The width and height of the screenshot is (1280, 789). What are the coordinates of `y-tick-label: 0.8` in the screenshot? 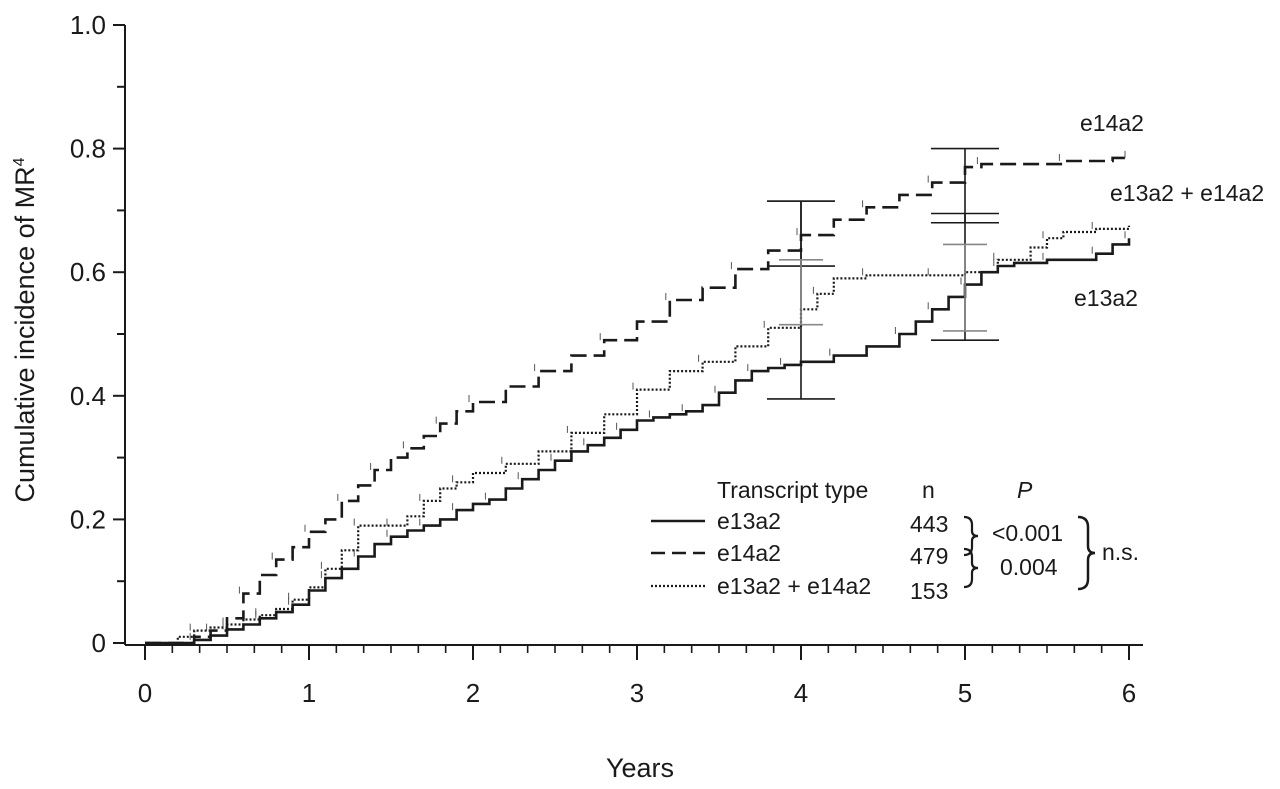 It's located at (88, 149).